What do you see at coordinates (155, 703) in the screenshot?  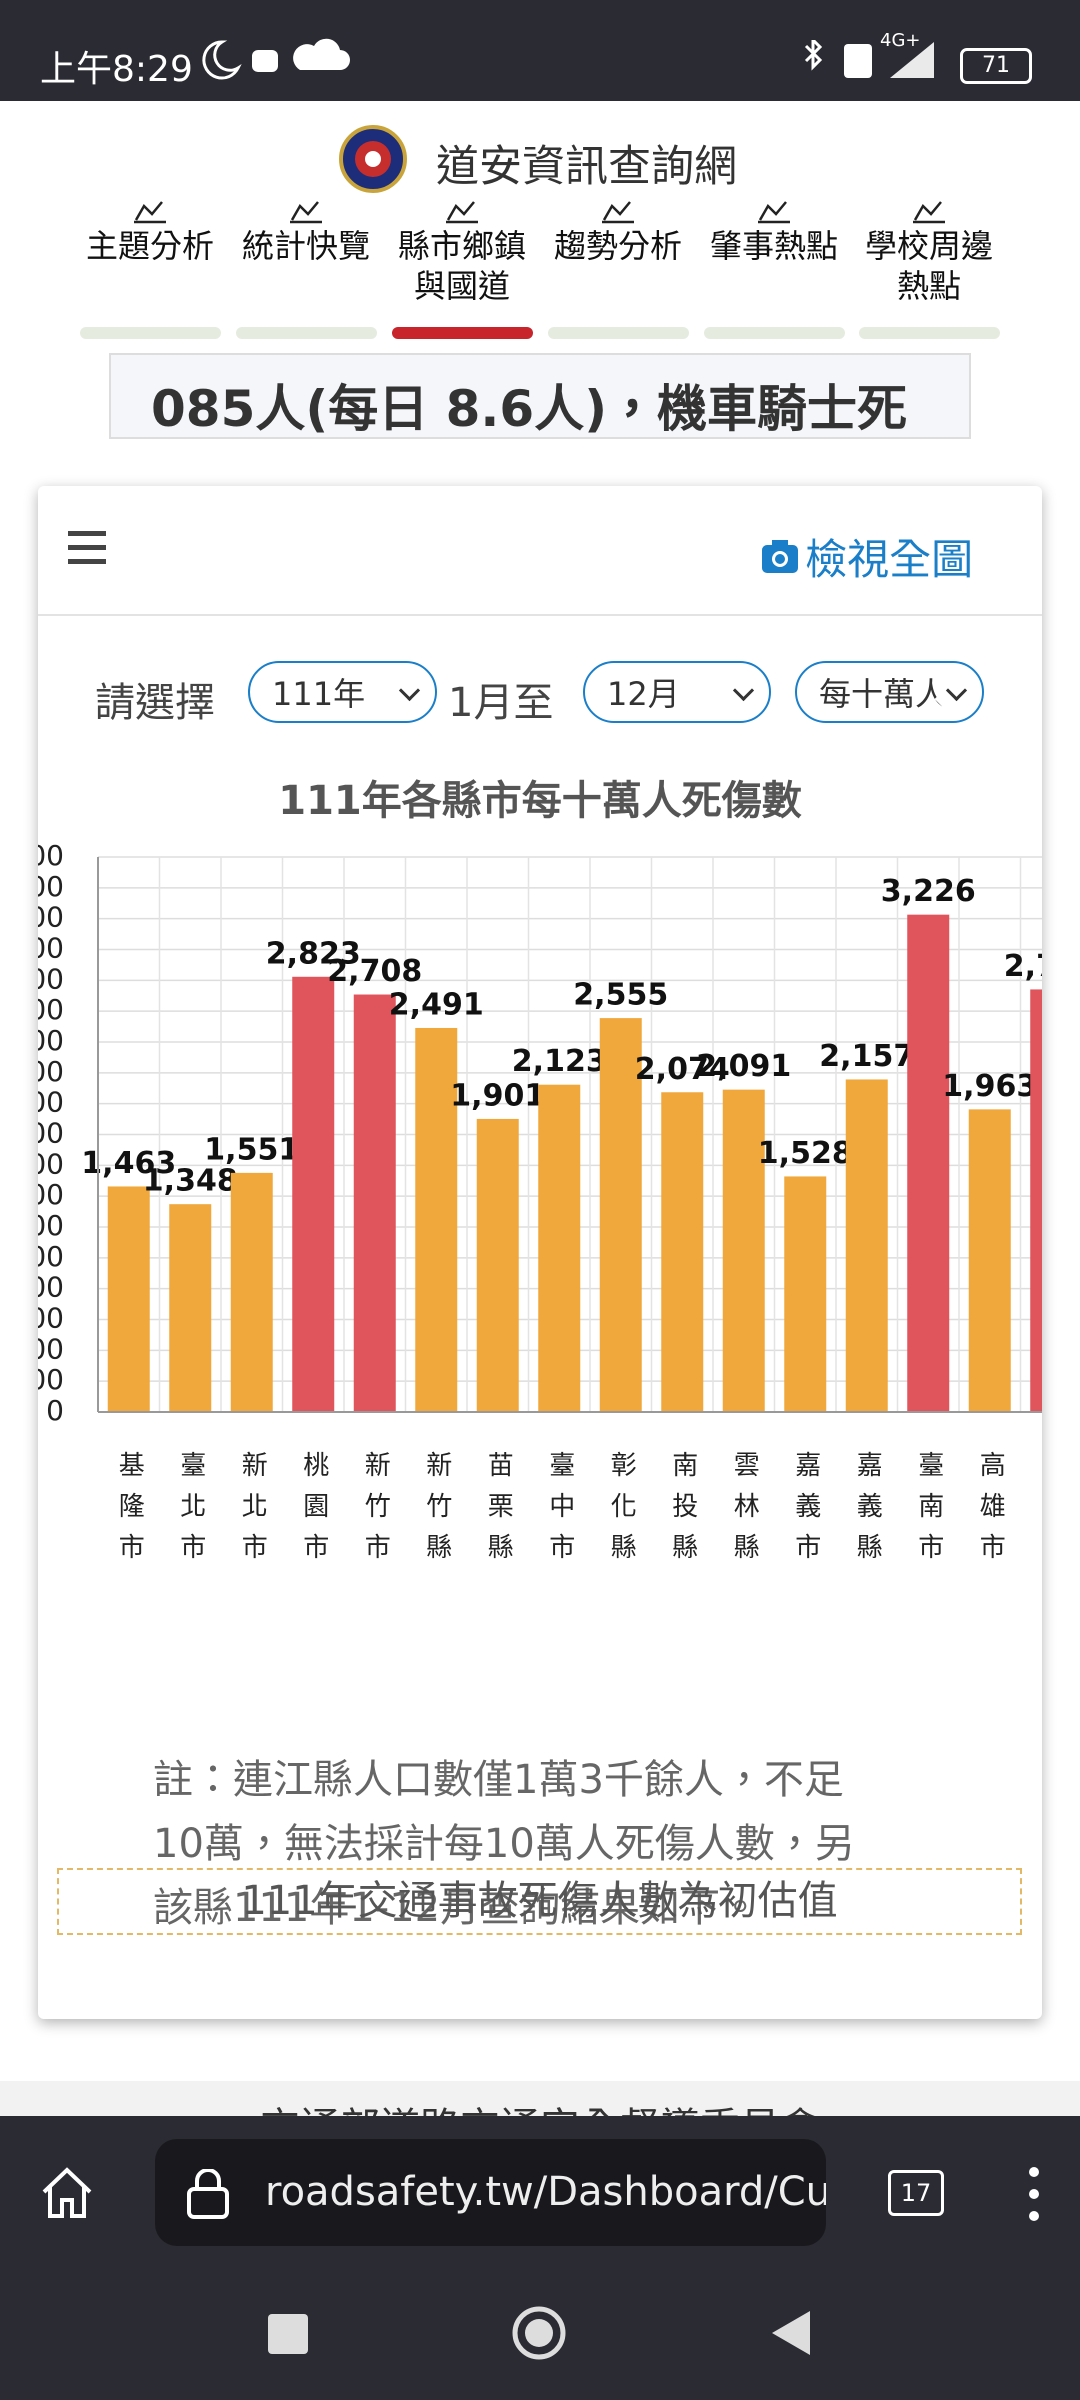 I see `filter-label: 請選擇` at bounding box center [155, 703].